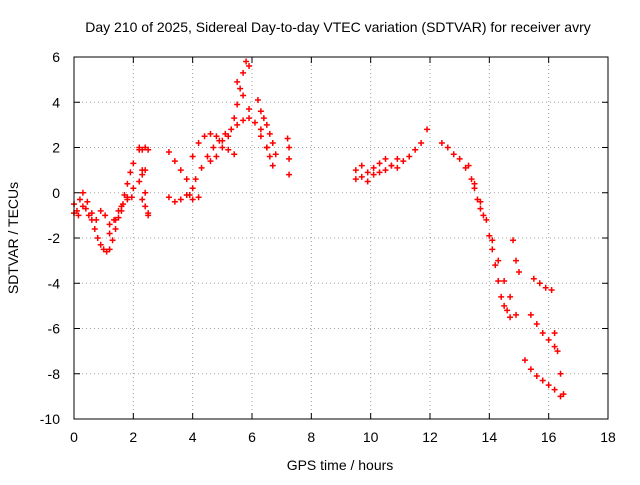 This screenshot has width=640, height=485. What do you see at coordinates (371, 437) in the screenshot?
I see `x-tick-label: 10` at bounding box center [371, 437].